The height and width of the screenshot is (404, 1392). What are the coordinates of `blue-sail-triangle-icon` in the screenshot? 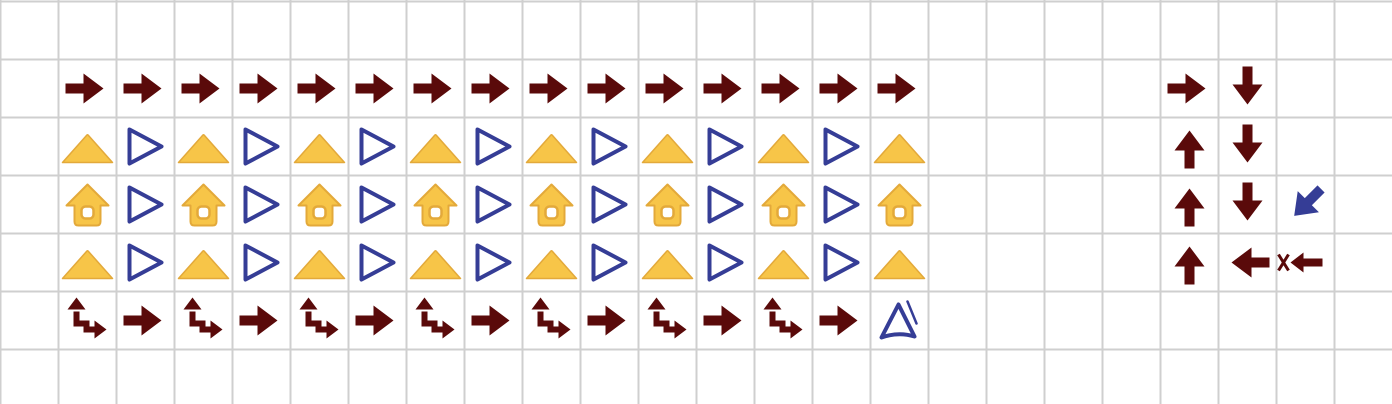 It's located at (898, 320).